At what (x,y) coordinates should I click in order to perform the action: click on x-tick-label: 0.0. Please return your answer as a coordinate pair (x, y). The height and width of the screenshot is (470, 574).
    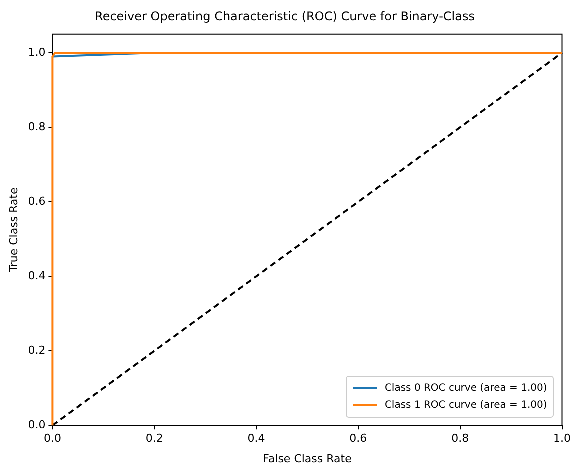
    Looking at the image, I should click on (53, 439).